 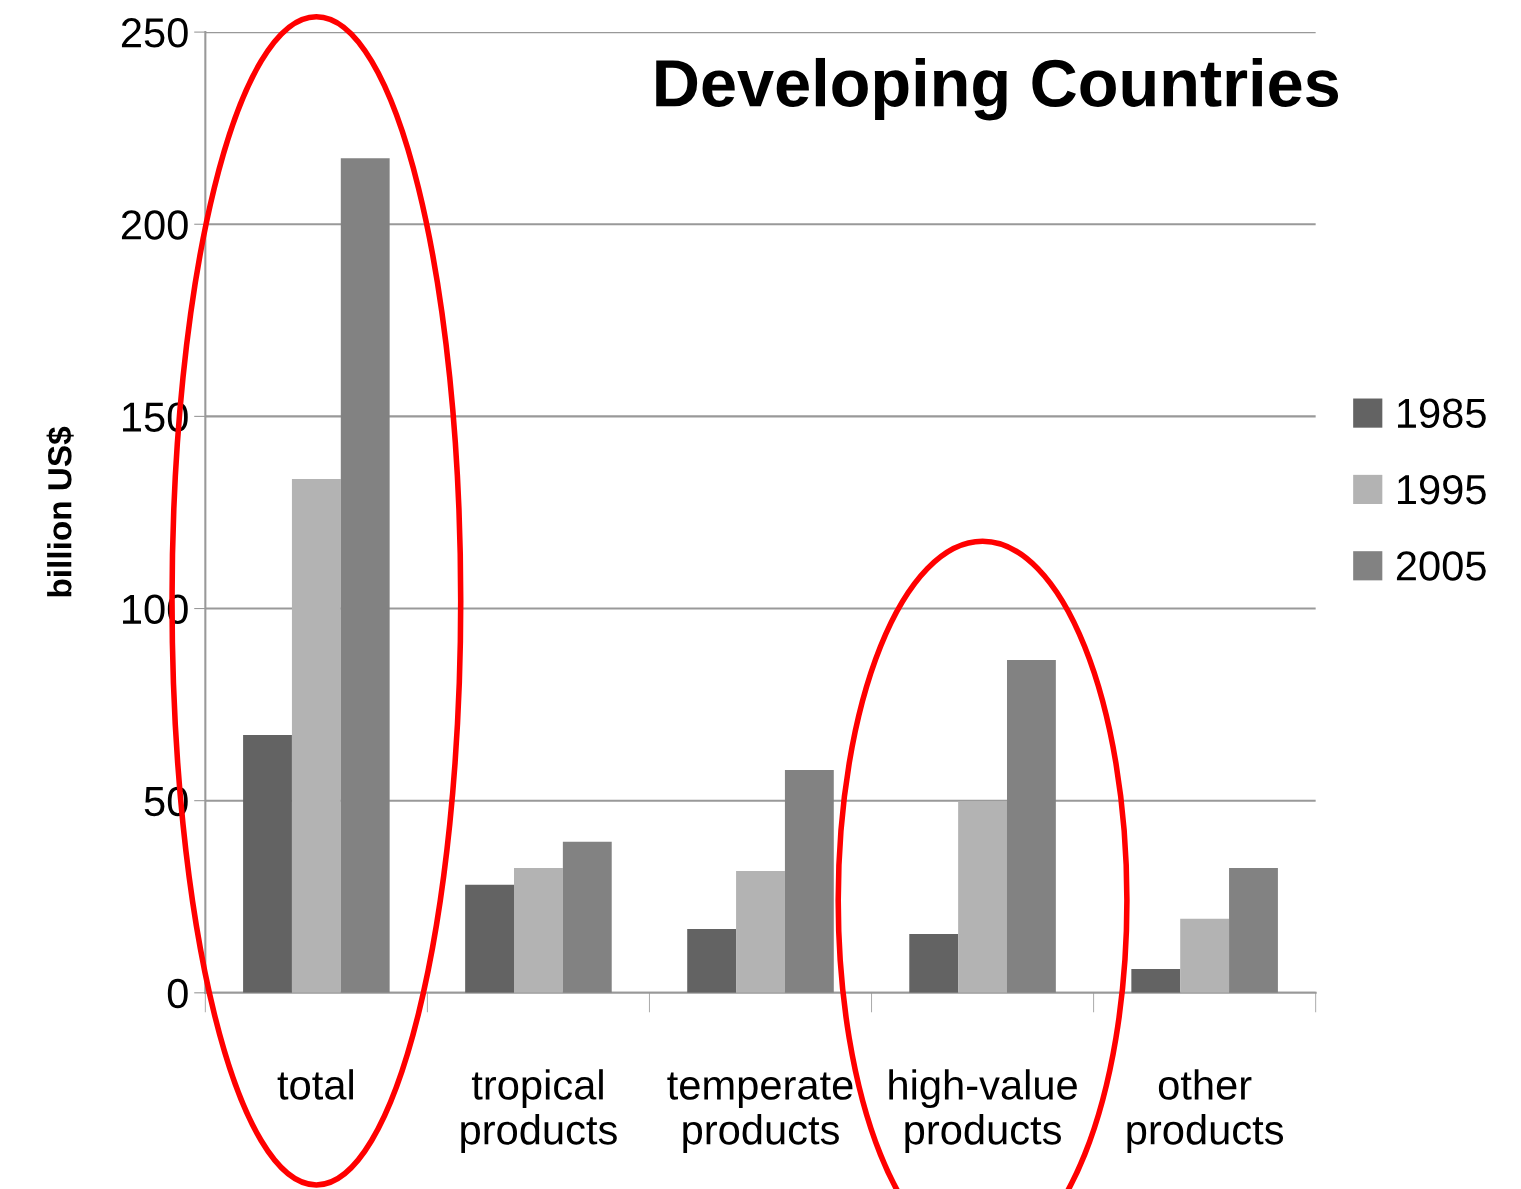 I want to click on y-tick-label: 200, so click(x=154, y=225).